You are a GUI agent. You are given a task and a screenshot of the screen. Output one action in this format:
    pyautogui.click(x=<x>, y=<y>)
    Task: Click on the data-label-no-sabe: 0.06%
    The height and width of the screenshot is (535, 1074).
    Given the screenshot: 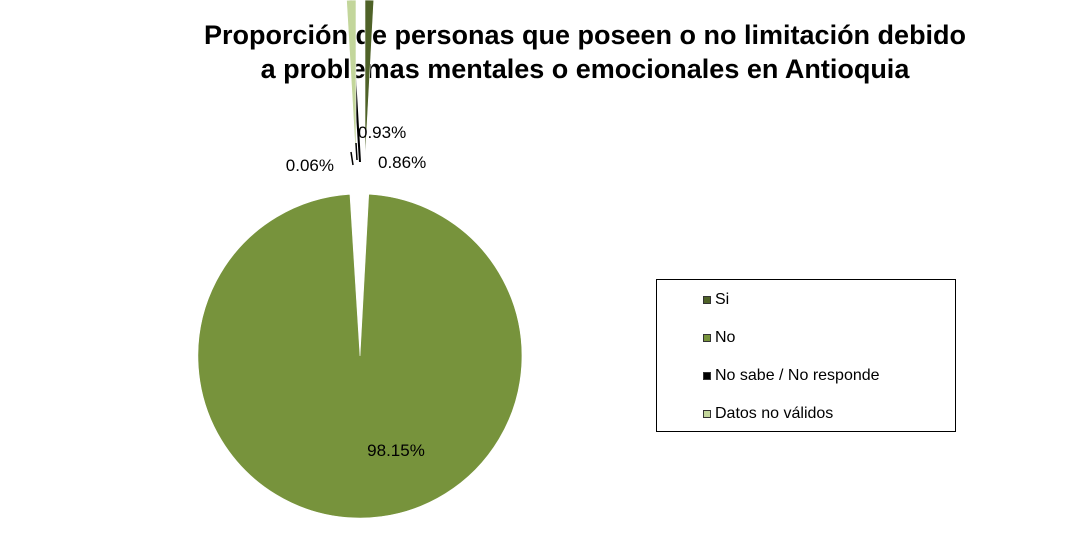 What is the action you would take?
    pyautogui.click(x=310, y=165)
    